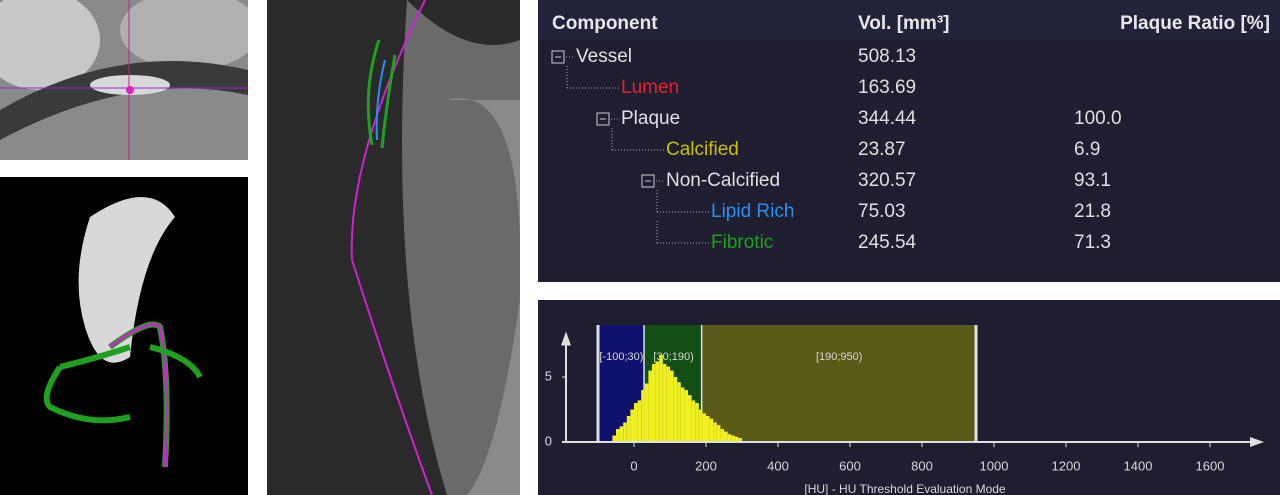 This screenshot has height=495, width=1280. I want to click on column-header: Vol. [mm³], so click(903, 23).